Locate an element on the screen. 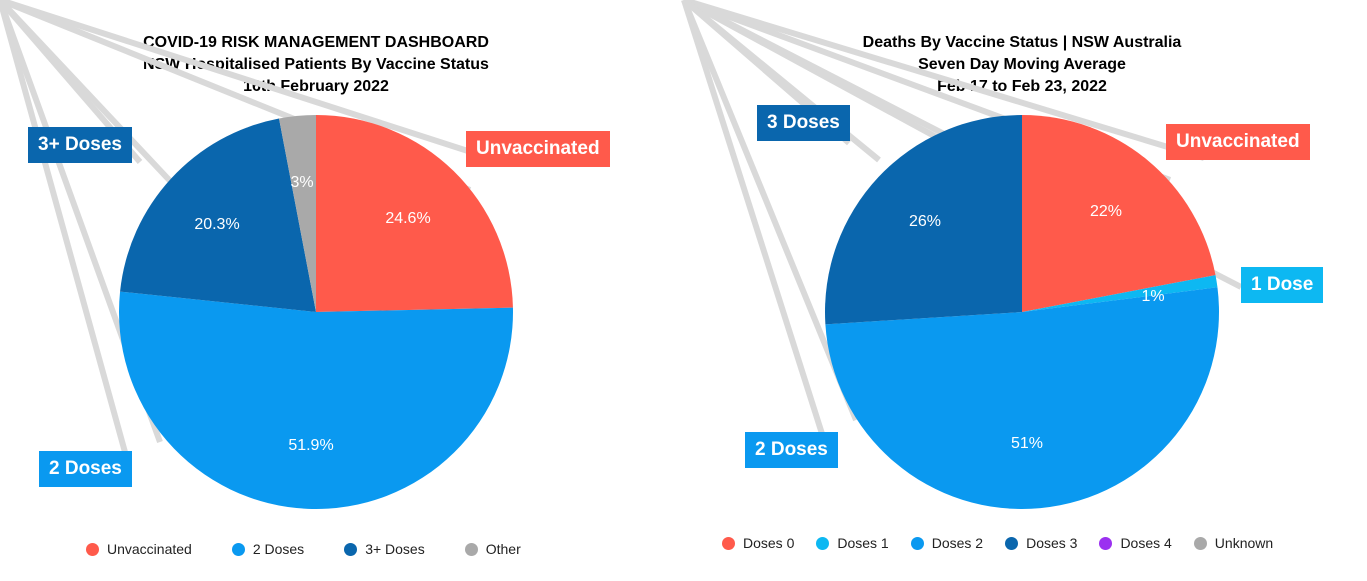 This screenshot has width=1367, height=581. legend-item-doses-1: Doses 1 is located at coordinates (852, 543).